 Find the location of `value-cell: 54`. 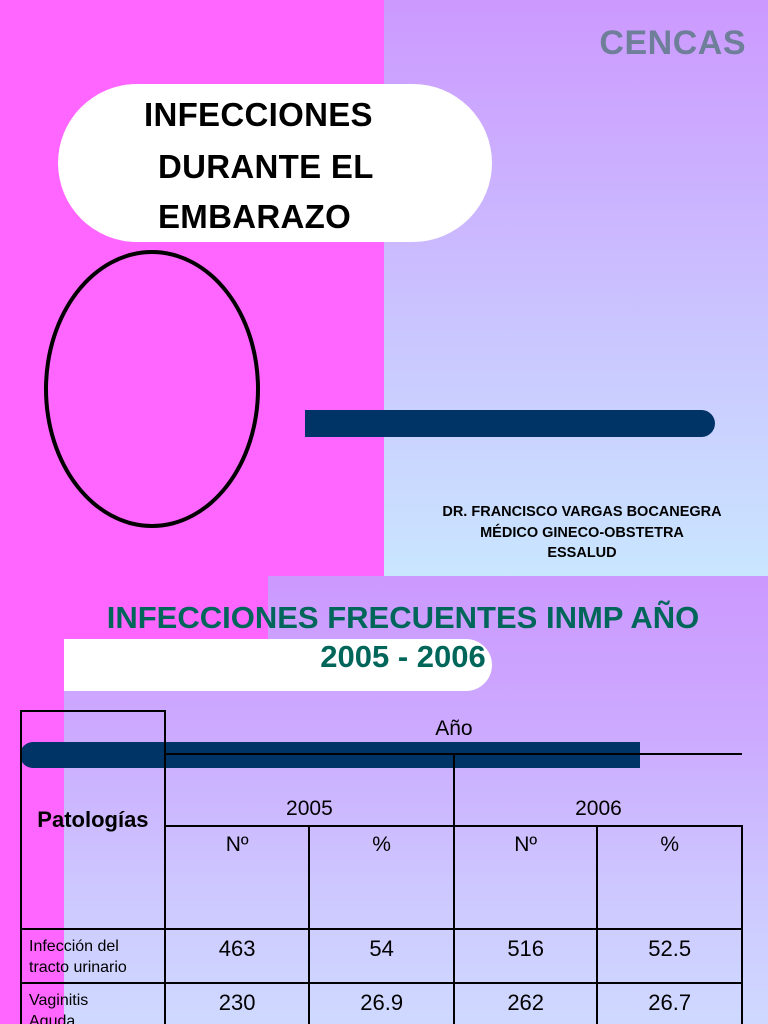

value-cell: 54 is located at coordinates (381, 956).